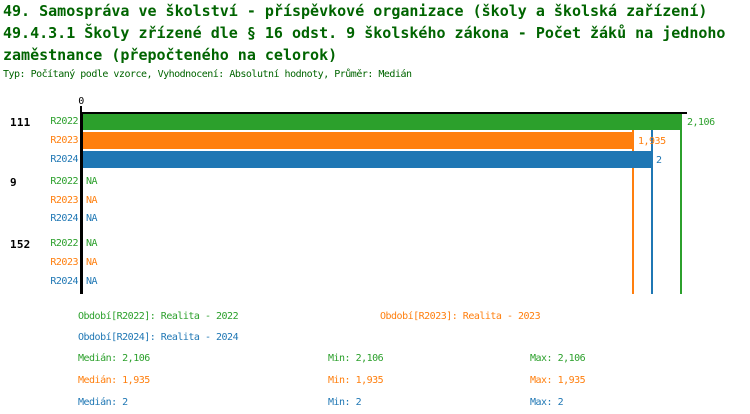 This screenshot has height=414, width=750. Describe the element at coordinates (633, 203) in the screenshot. I see `median-line-r2023` at that location.